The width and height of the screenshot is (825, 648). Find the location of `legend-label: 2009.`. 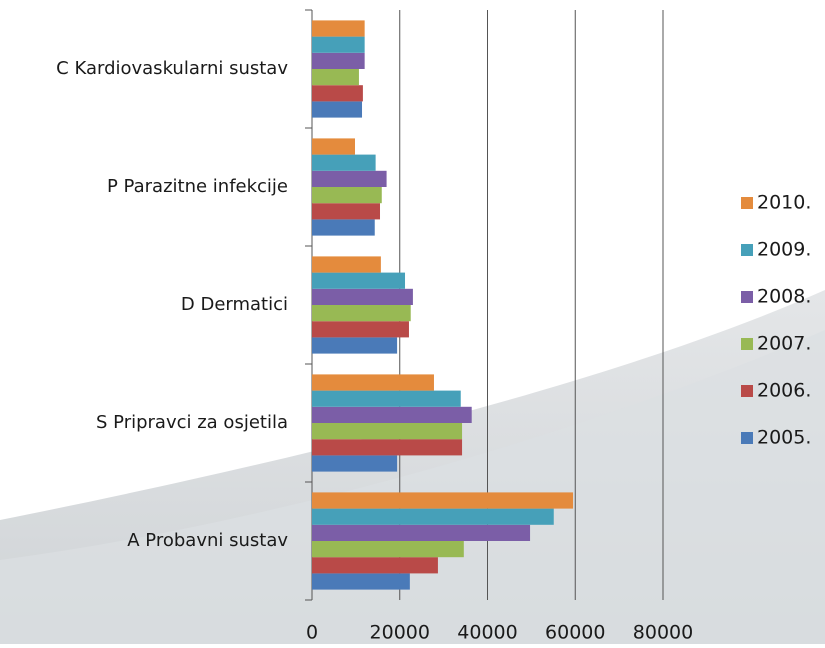

legend-label: 2009. is located at coordinates (784, 250).